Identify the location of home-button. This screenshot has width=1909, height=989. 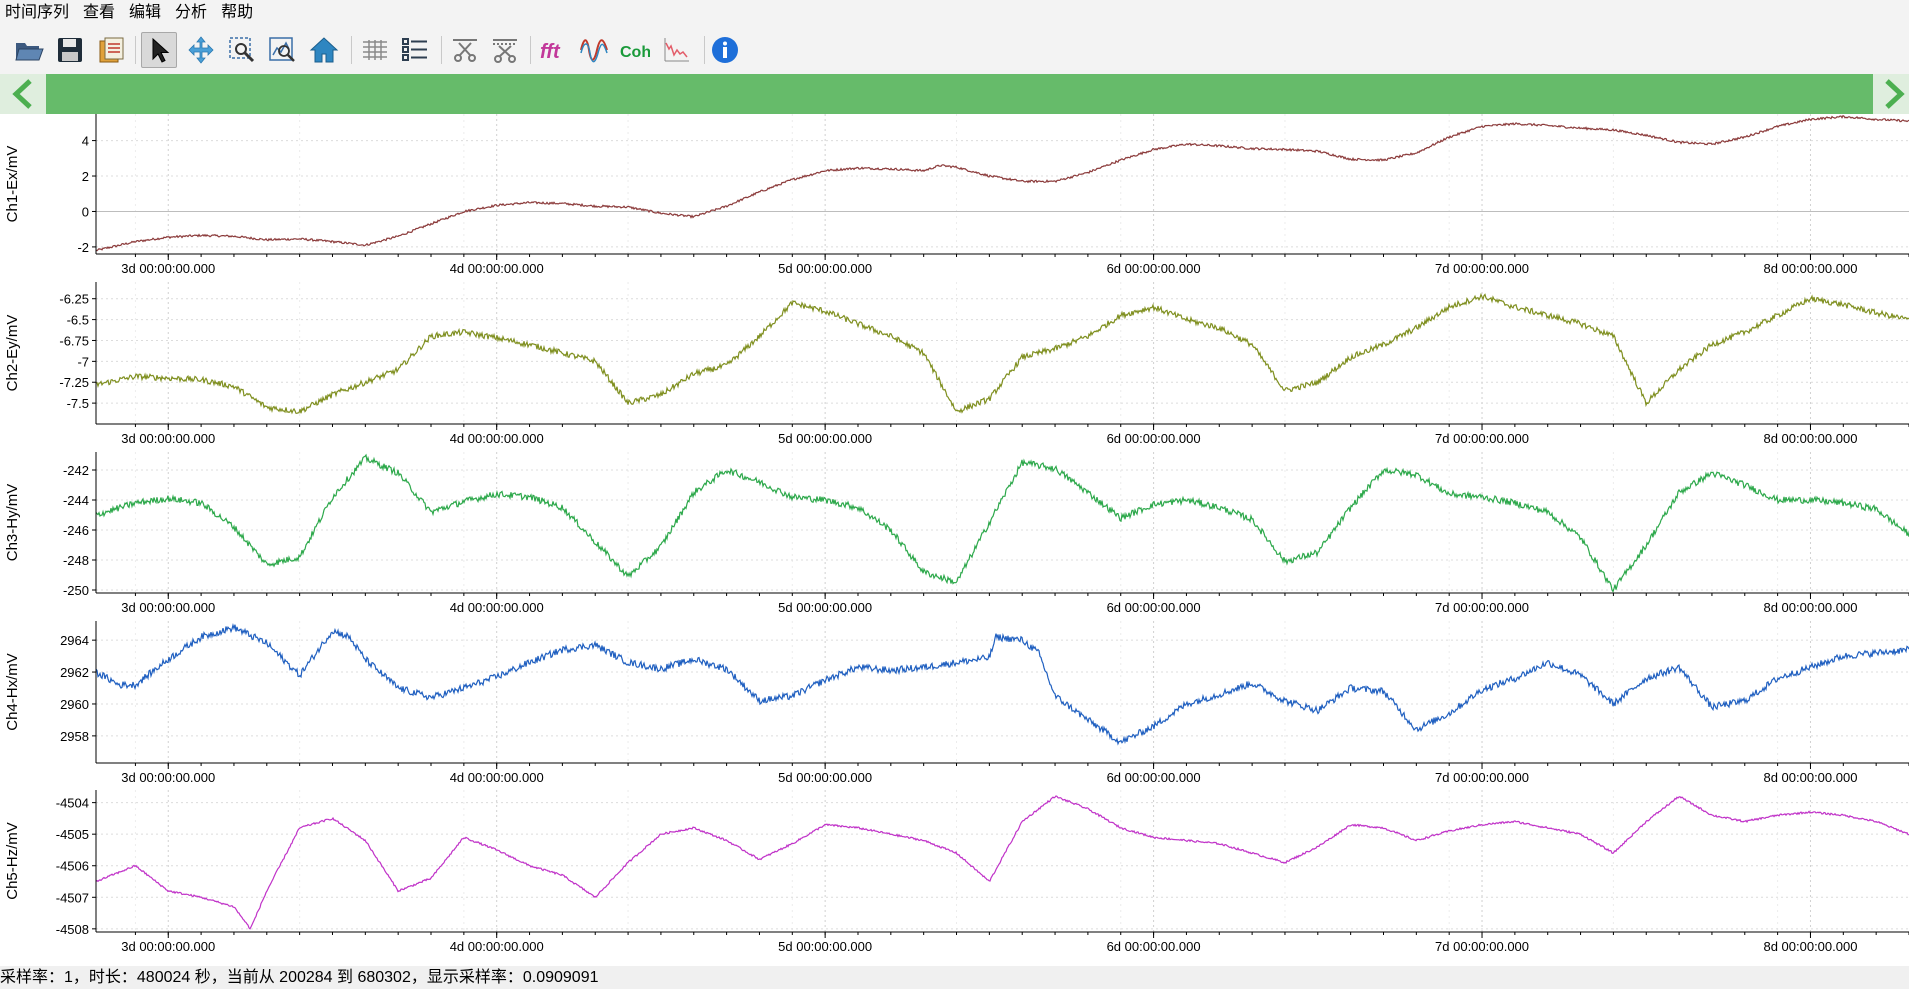
(324, 50).